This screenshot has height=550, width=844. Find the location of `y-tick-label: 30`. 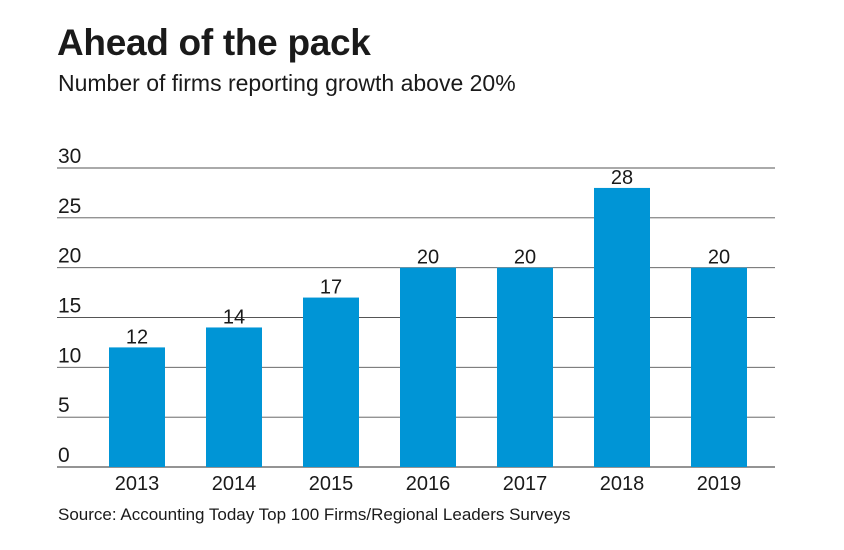

y-tick-label: 30 is located at coordinates (69, 156).